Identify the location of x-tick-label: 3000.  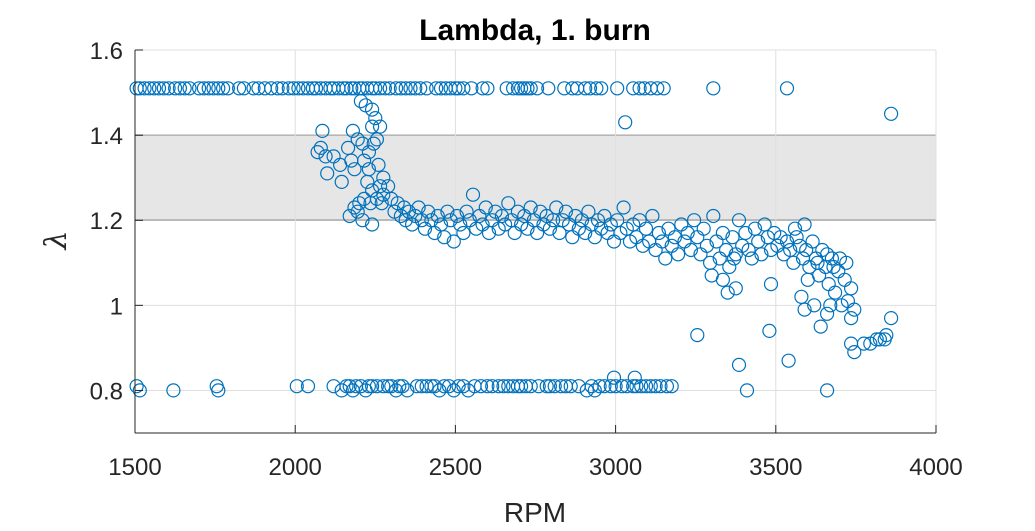
(615, 467).